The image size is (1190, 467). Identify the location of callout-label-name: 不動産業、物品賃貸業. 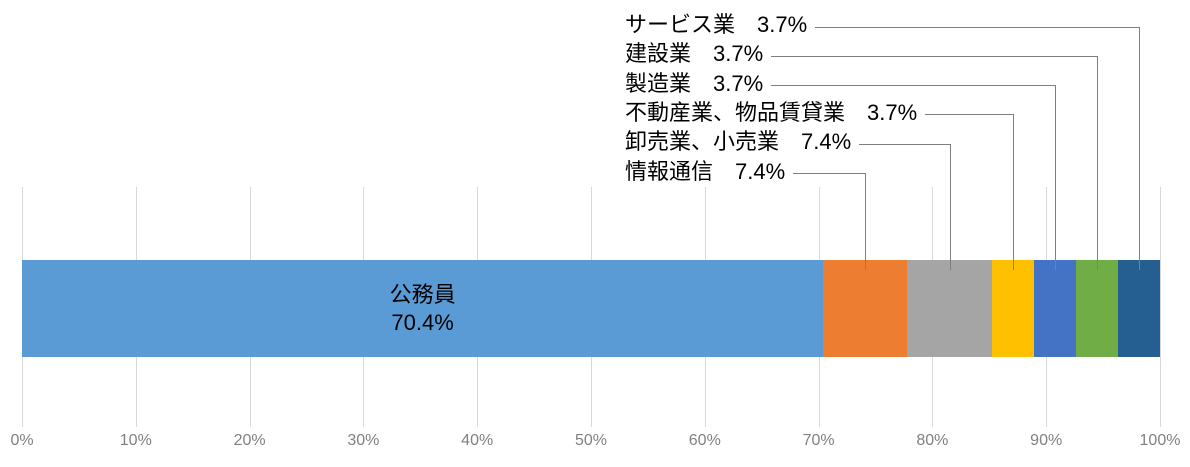
(735, 112).